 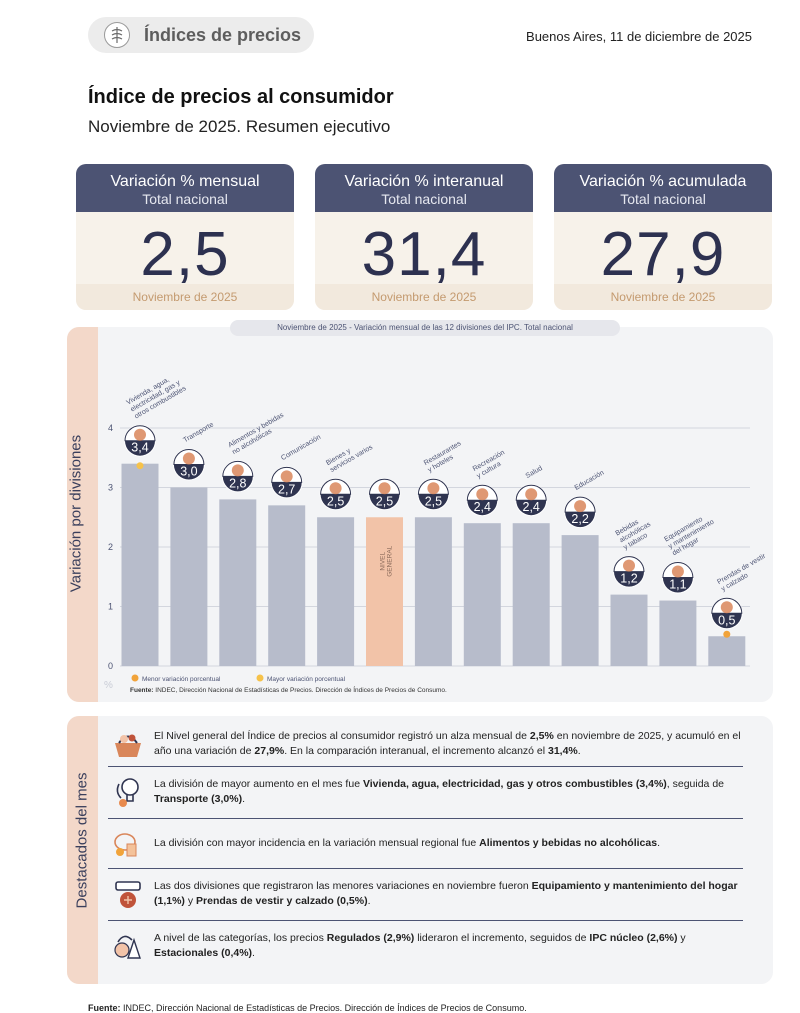 I want to click on y-tick-label: 2, so click(x=110, y=547).